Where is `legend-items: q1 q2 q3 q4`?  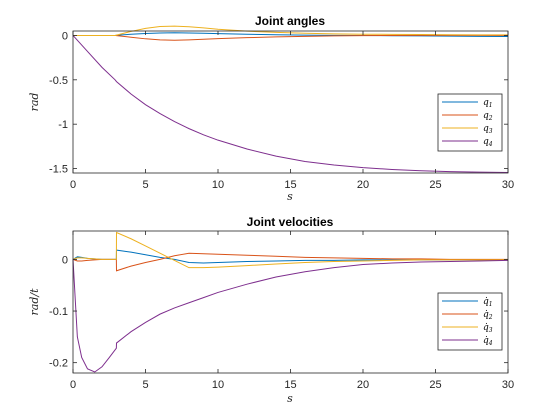
legend-items: q1 q2 q3 q4 is located at coordinates (467, 123).